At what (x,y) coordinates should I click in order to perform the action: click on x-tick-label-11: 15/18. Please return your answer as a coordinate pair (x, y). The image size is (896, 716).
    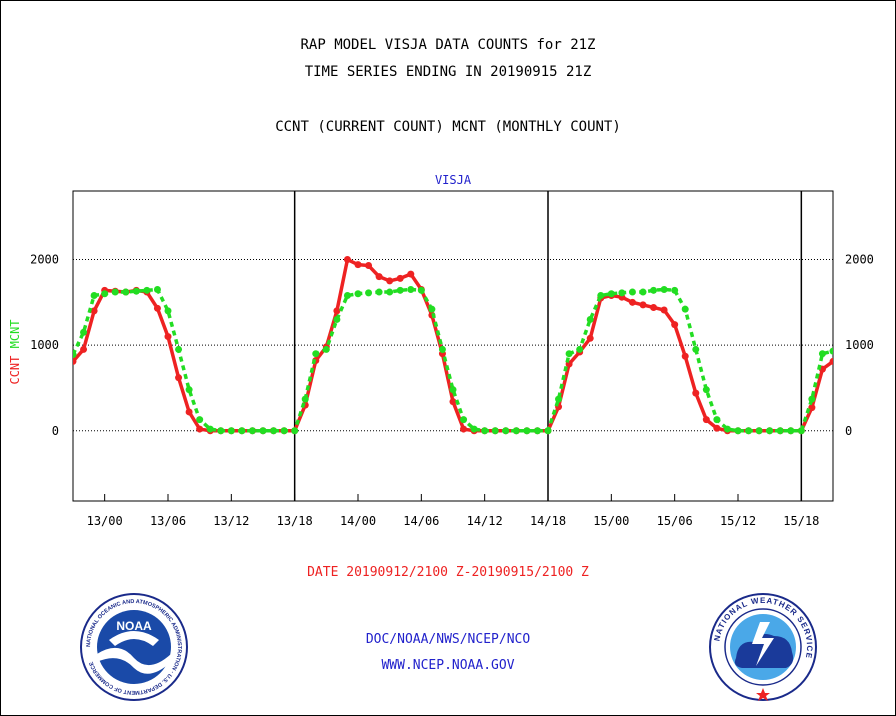
    Looking at the image, I should click on (801, 521).